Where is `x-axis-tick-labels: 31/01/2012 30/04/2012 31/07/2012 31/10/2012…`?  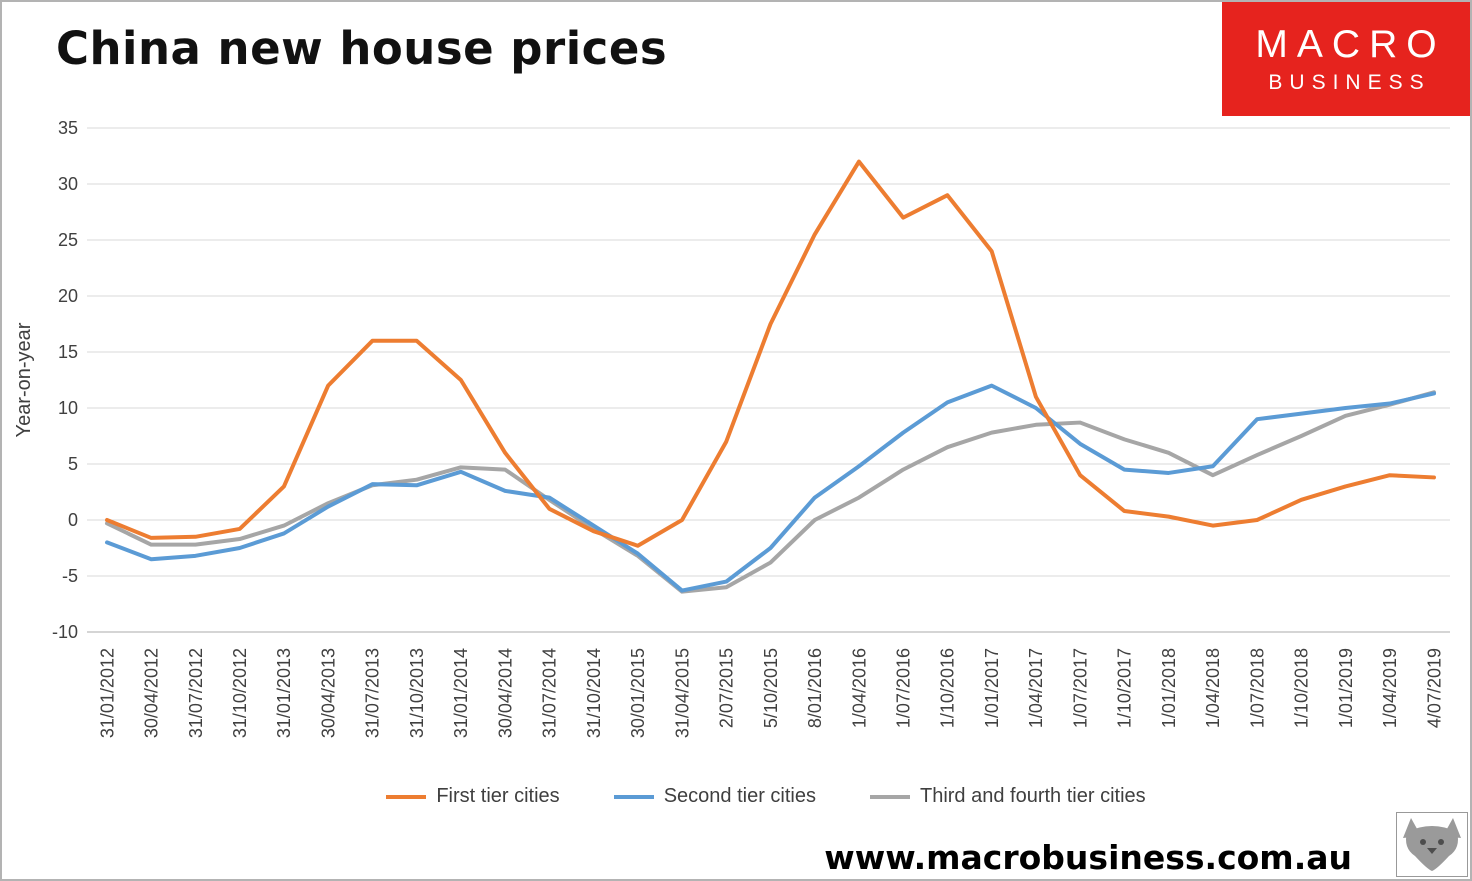 x-axis-tick-labels: 31/01/2012 30/04/2012 31/07/2012 31/10/2012… is located at coordinates (770, 693).